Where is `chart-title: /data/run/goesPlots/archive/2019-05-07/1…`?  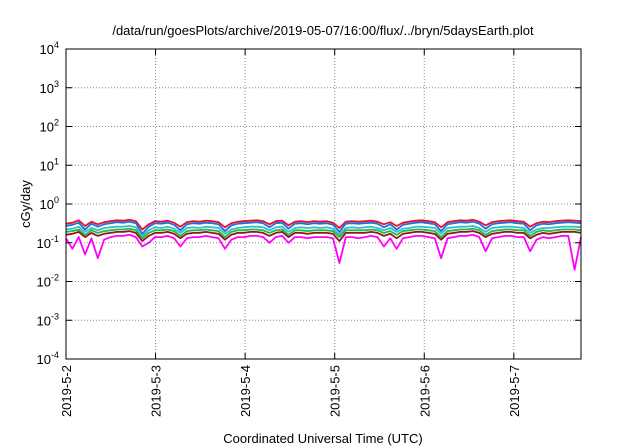
chart-title: /data/run/goesPlots/archive/2019-05-07/1… is located at coordinates (323, 30).